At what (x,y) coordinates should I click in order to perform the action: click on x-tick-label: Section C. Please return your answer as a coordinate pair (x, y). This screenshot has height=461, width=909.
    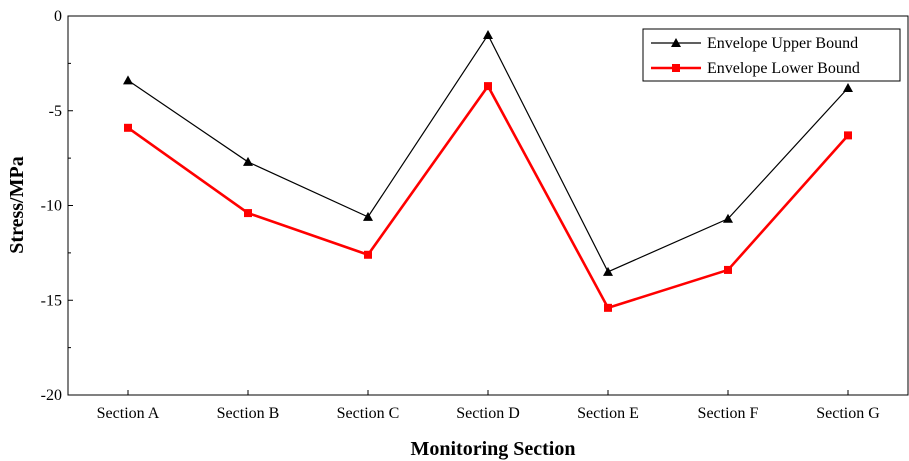
    Looking at the image, I should click on (368, 413).